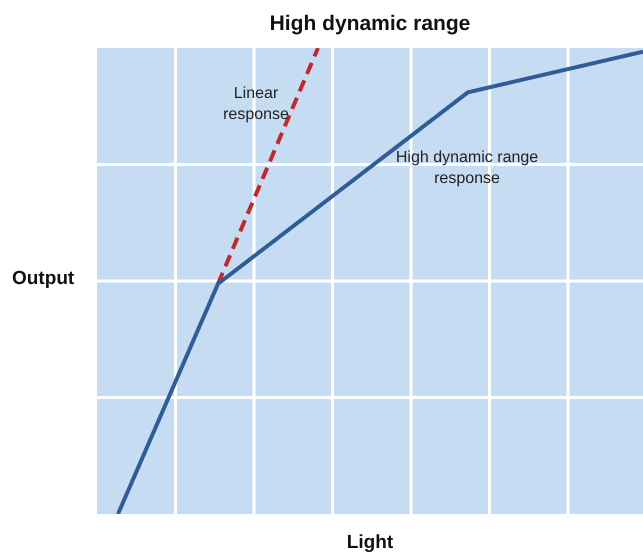  What do you see at coordinates (256, 103) in the screenshot?
I see `annotation: Linear response` at bounding box center [256, 103].